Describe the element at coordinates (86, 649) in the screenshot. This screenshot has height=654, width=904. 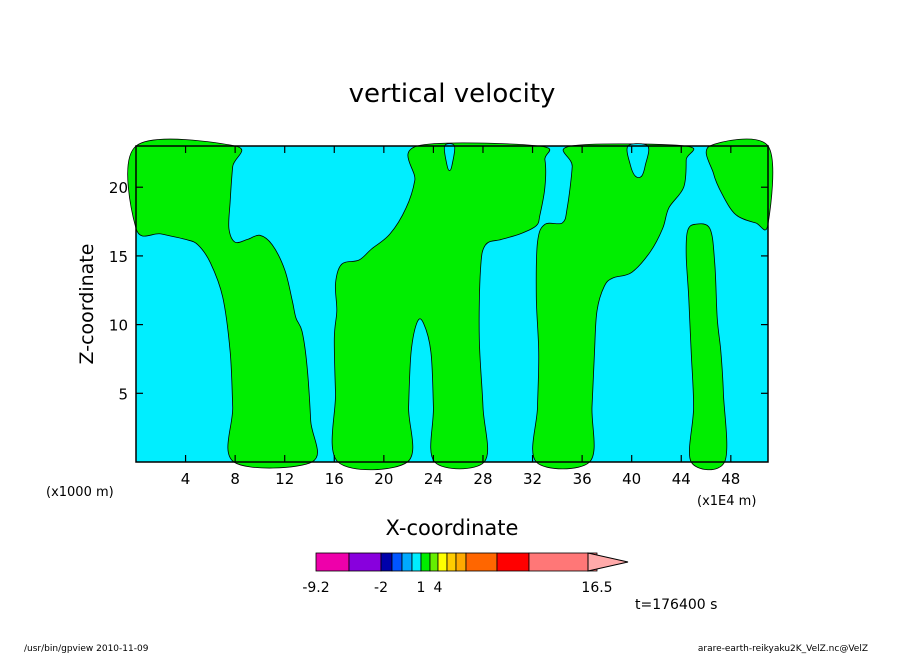
I see `footer-left: /usr/bin/gpview 2010-11-09` at that location.